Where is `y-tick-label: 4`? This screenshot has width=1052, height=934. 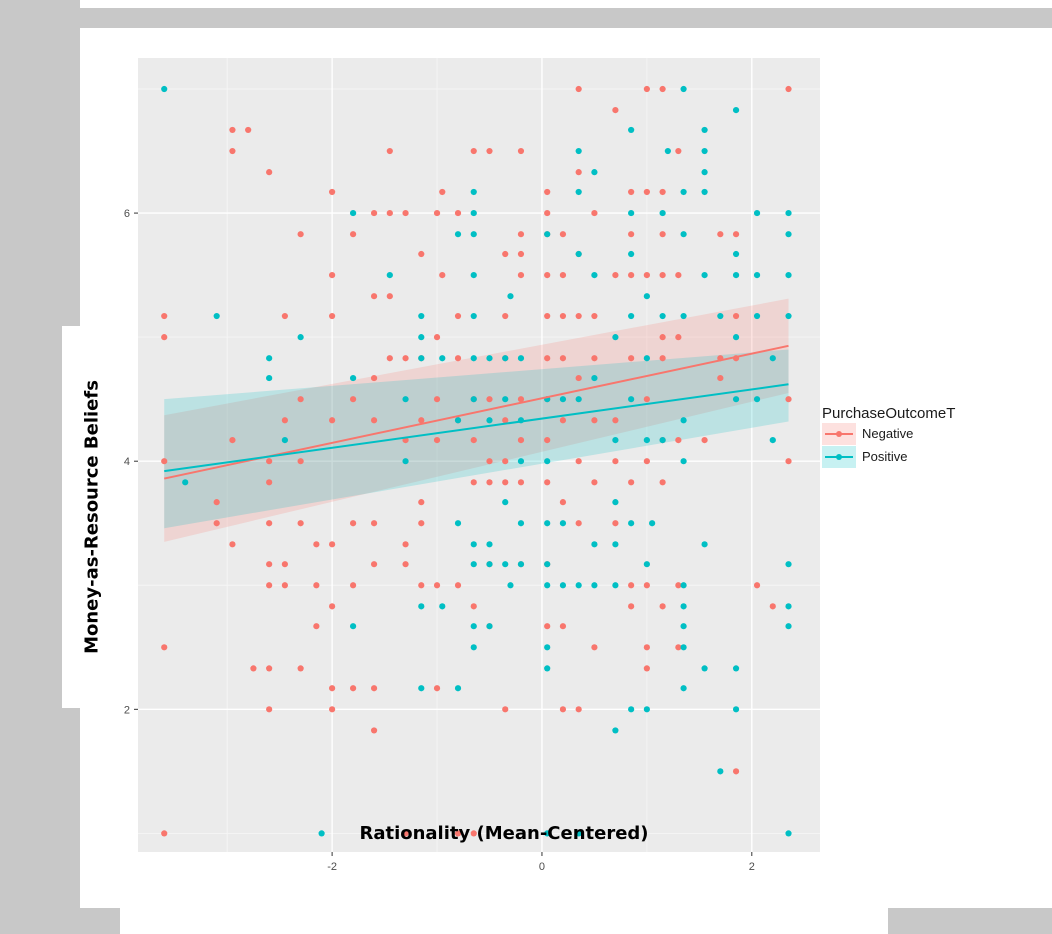
y-tick-label: 4 is located at coordinates (127, 462).